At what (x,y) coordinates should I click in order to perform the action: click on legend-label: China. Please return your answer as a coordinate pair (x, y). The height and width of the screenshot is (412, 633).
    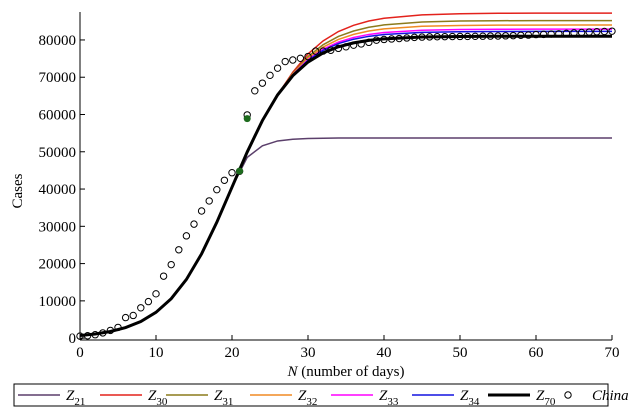
    Looking at the image, I should click on (610, 396).